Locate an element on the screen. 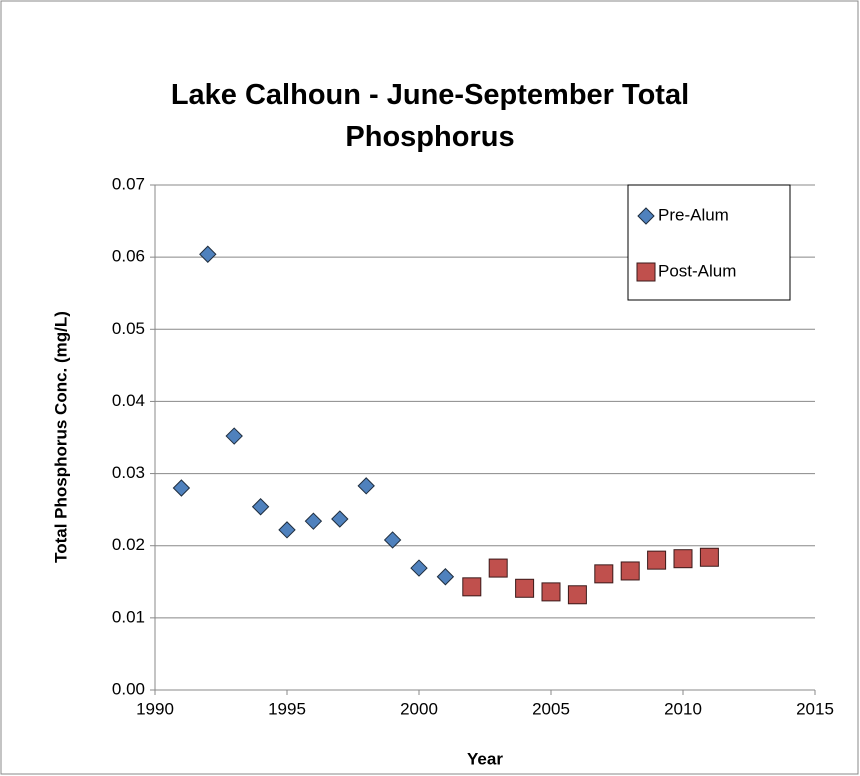  x-tick-label: 2015 is located at coordinates (815, 708).